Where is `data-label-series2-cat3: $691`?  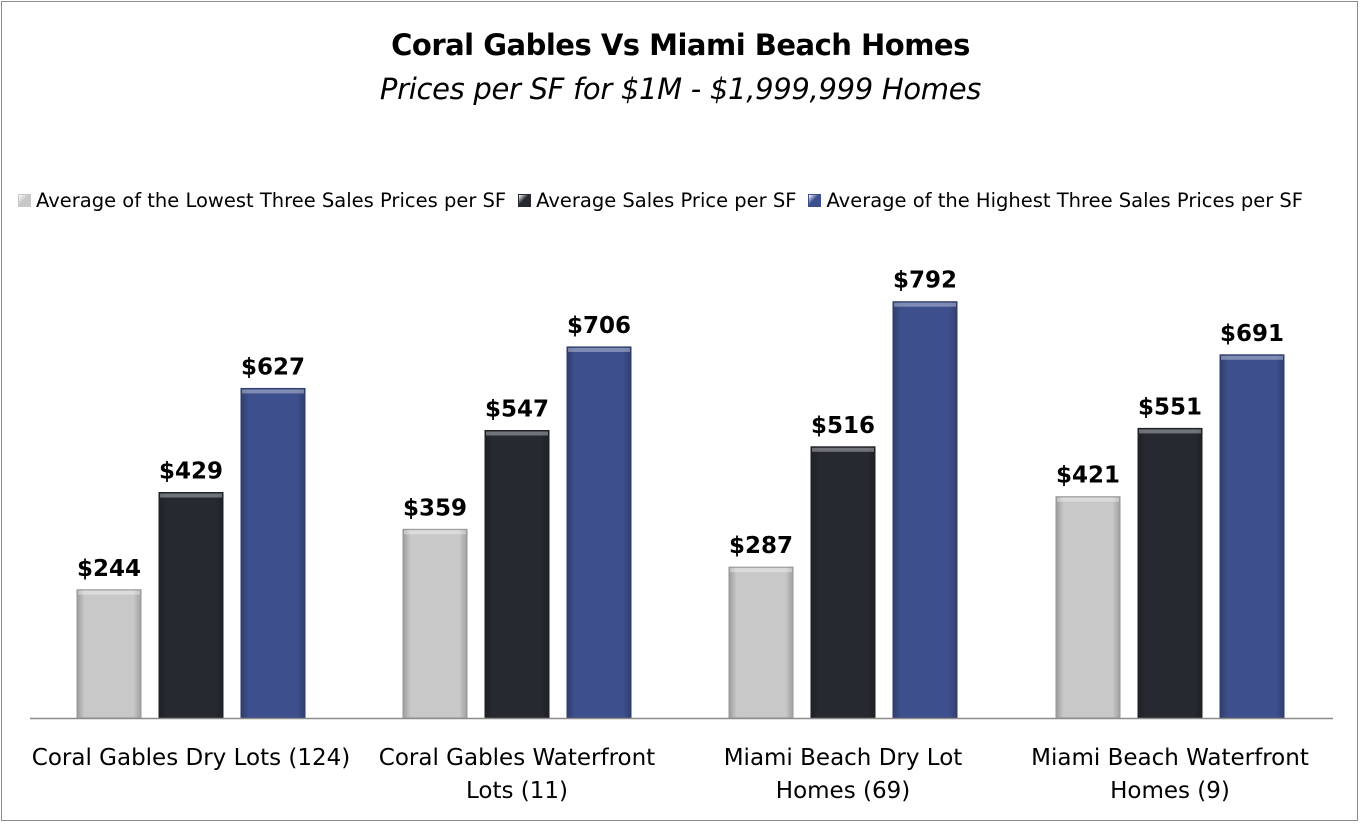
data-label-series2-cat3: $691 is located at coordinates (1252, 334).